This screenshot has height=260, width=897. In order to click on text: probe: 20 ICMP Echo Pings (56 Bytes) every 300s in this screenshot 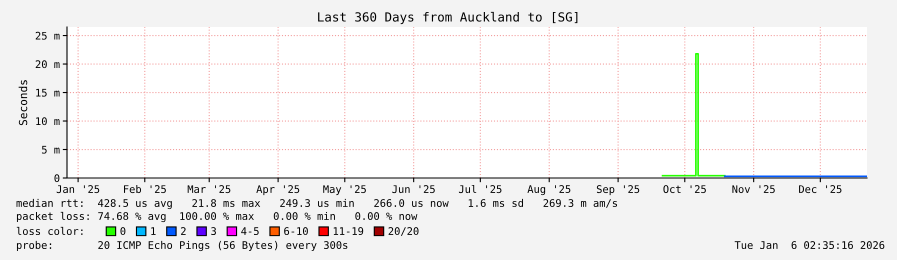, I will do `click(182, 246)`.